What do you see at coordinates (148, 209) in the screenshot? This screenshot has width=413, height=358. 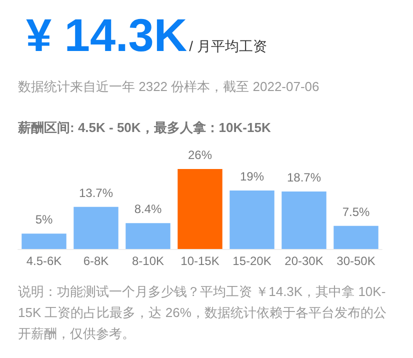 I see `data-label: 8.4%` at bounding box center [148, 209].